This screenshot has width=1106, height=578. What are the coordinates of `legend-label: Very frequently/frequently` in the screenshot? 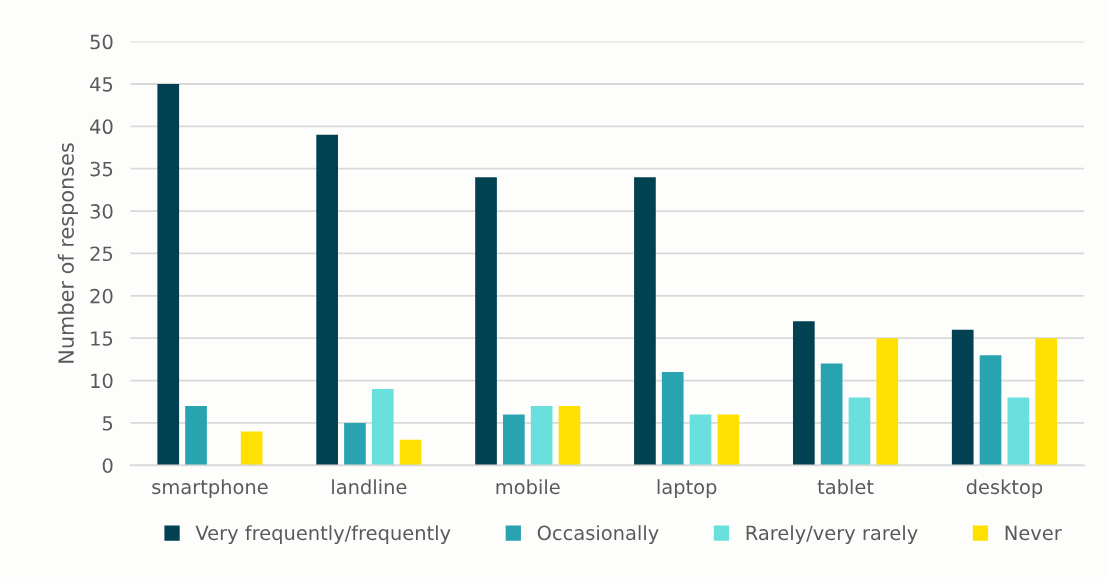 It's located at (323, 534).